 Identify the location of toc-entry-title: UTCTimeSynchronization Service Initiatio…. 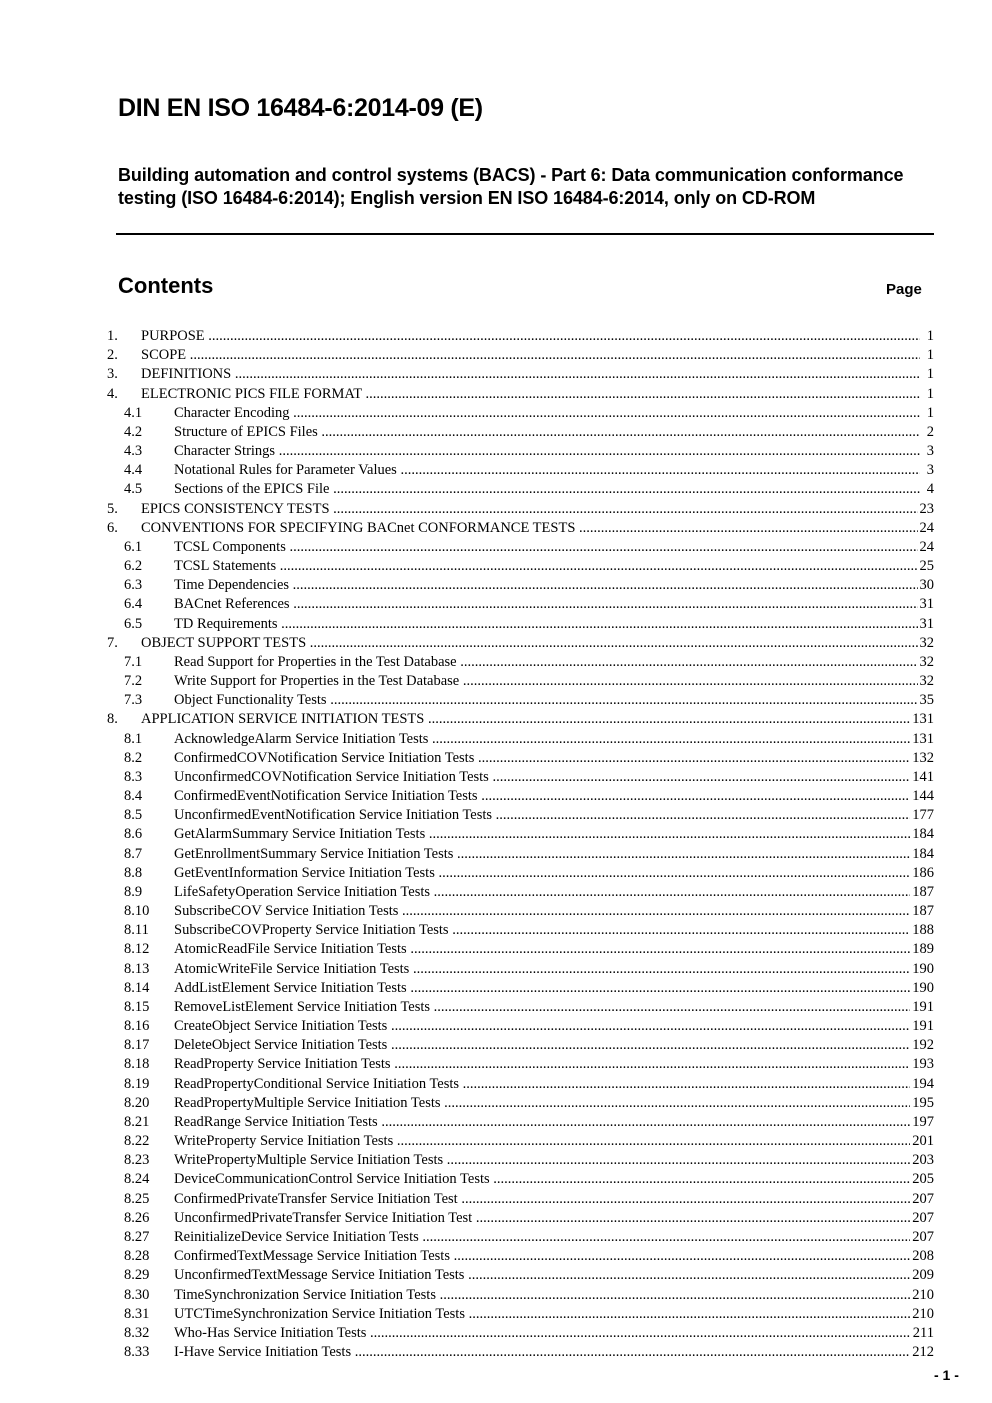
(547, 1314).